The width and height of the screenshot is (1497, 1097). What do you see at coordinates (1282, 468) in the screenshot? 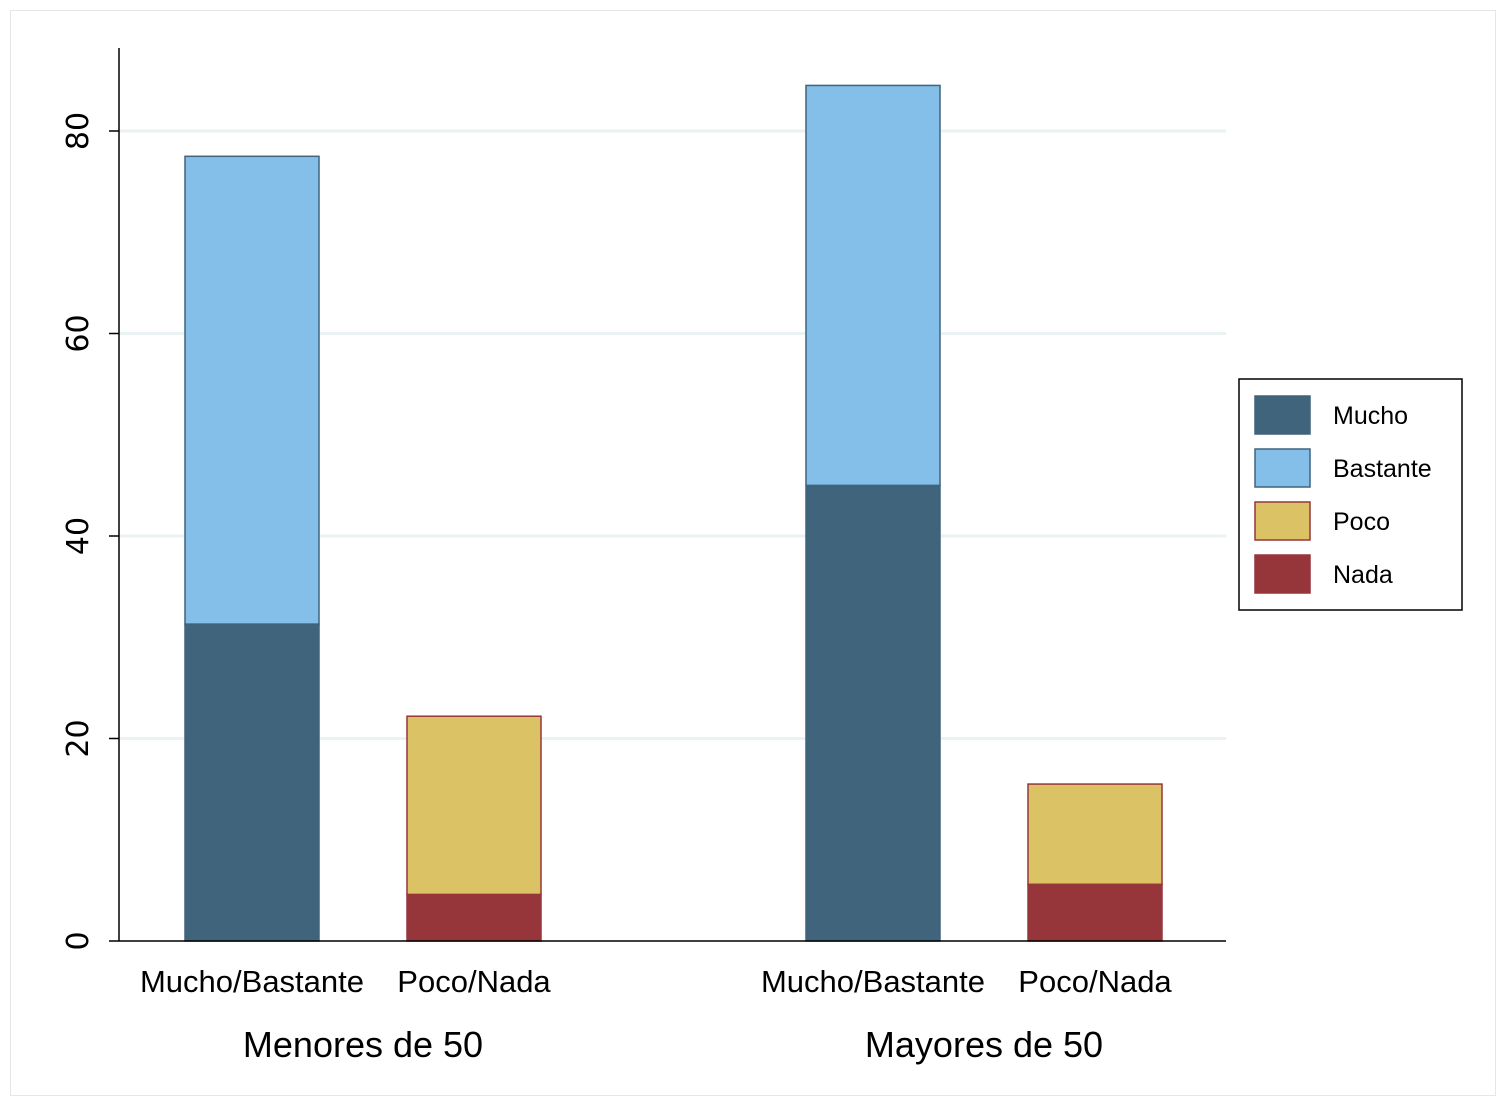
I see `legend-swatch-bastante` at bounding box center [1282, 468].